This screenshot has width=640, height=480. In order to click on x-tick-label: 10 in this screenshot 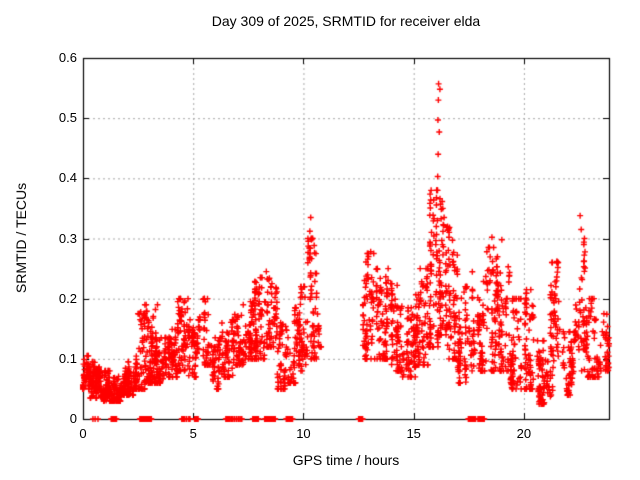, I will do `click(303, 433)`.